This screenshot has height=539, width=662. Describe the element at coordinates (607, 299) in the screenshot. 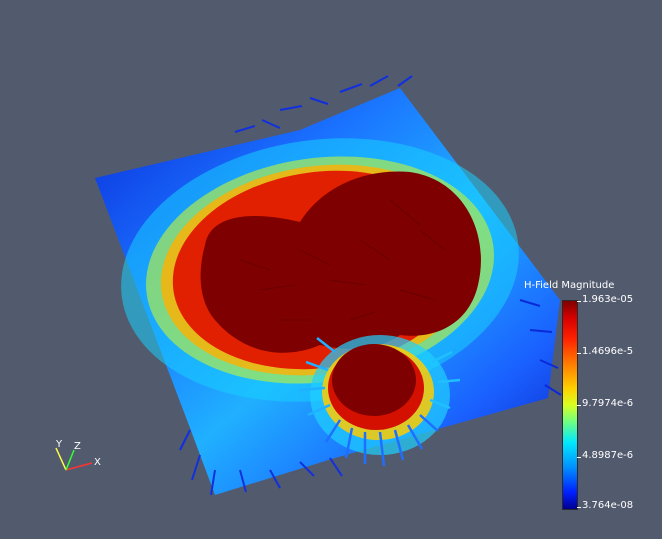

I see `legend-max-label: 1.963e-05` at that location.